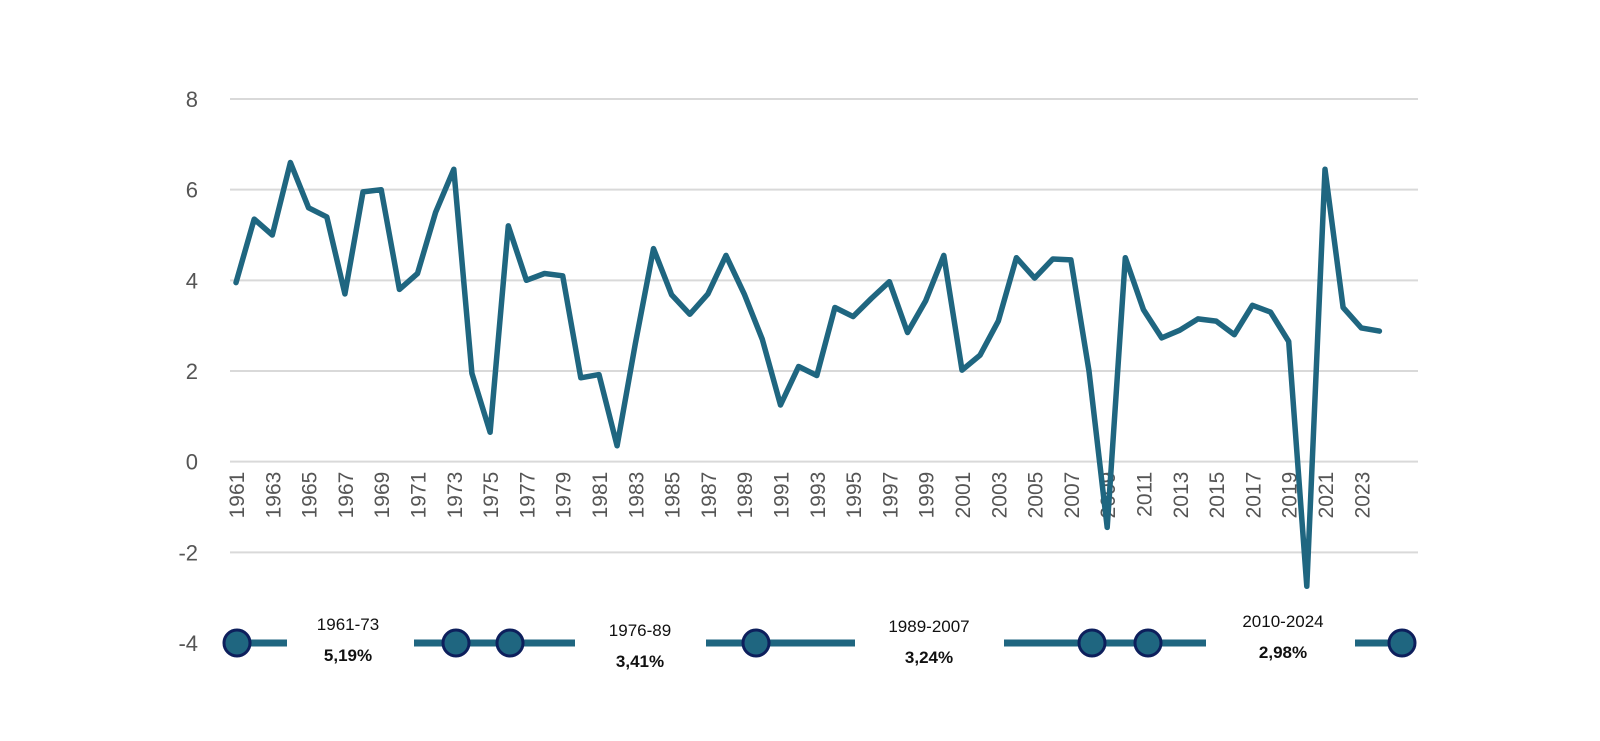 This screenshot has height=741, width=1600. Describe the element at coordinates (928, 626) in the screenshot. I see `period-range-label: 1989-2007` at that location.